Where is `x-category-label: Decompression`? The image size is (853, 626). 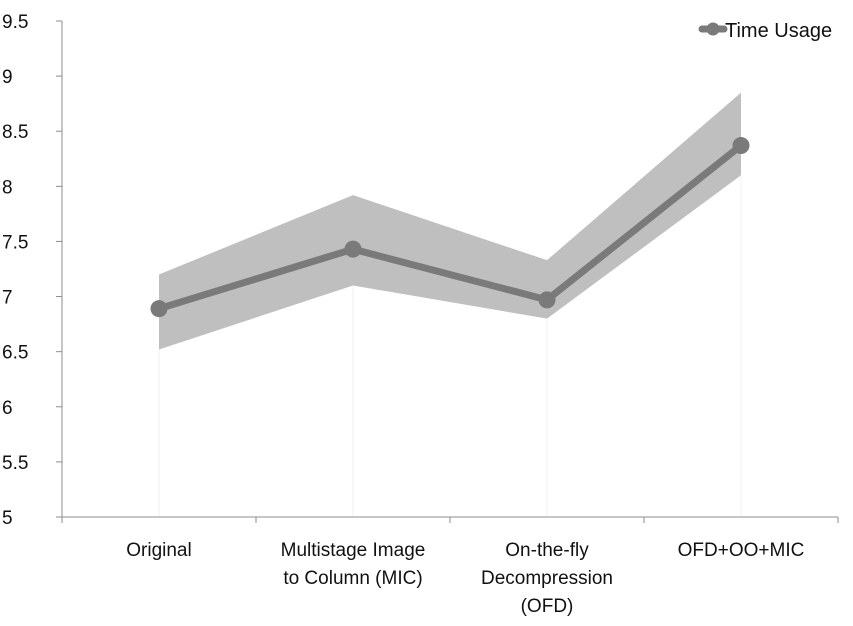
x-category-label: Decompression is located at coordinates (547, 578).